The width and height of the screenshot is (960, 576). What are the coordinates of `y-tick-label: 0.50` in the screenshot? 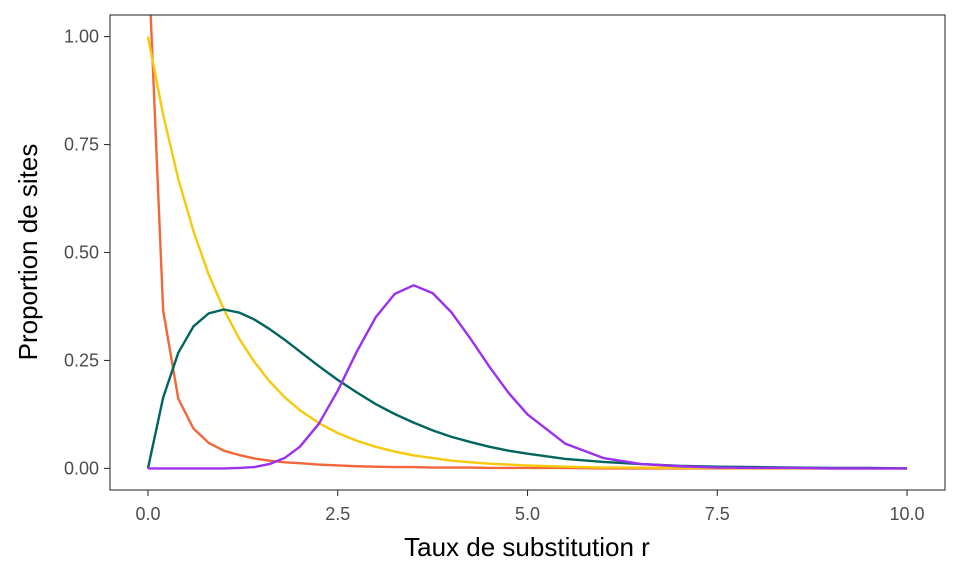 It's located at (81, 253).